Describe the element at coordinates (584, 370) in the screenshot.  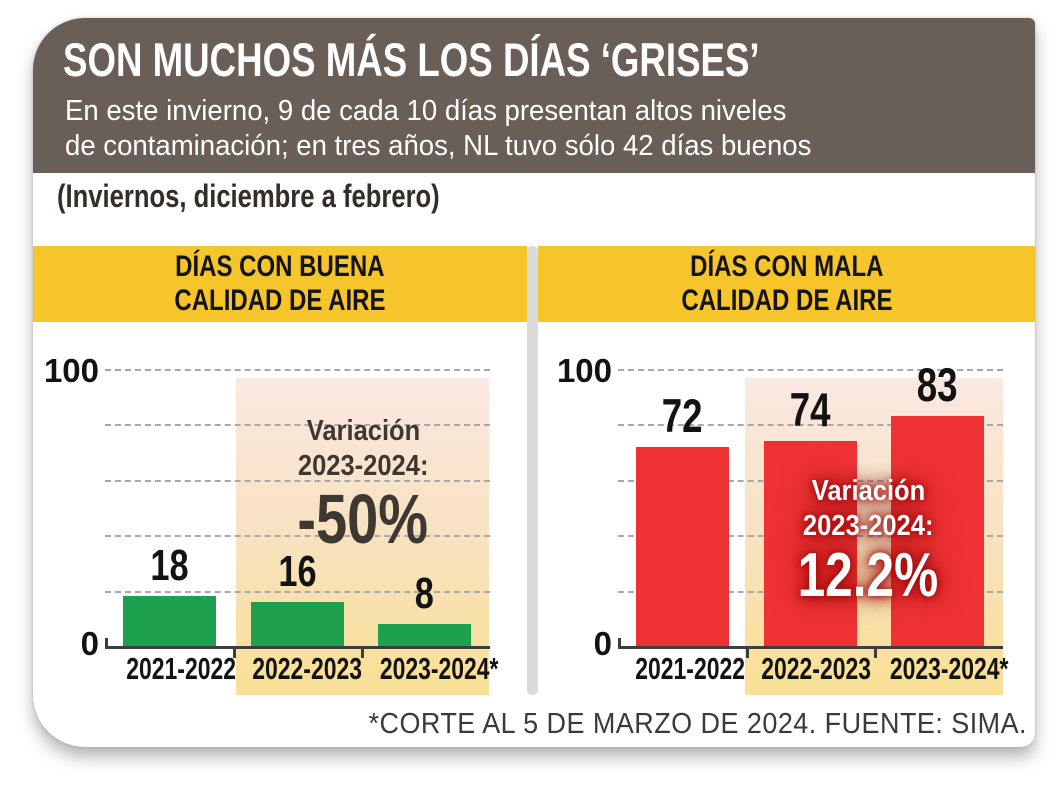
I see `y-axis-label-100-bad: 100` at that location.